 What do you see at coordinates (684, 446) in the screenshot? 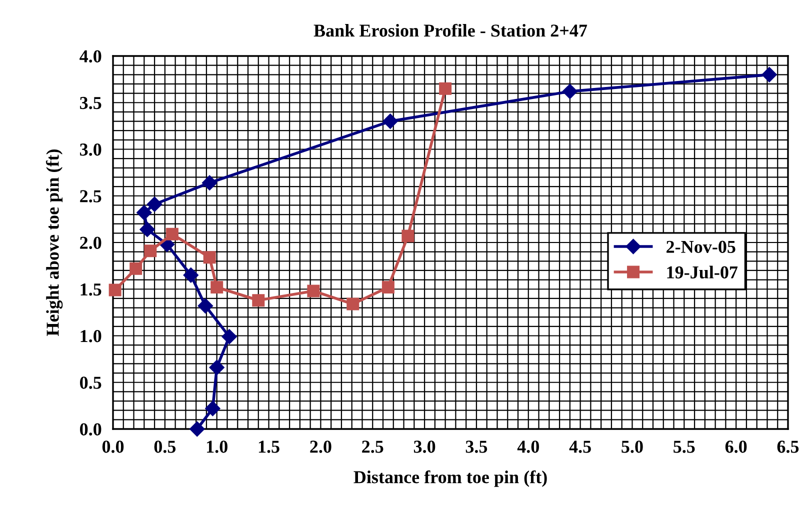
I see `x-tick-label: 5.5` at bounding box center [684, 446].